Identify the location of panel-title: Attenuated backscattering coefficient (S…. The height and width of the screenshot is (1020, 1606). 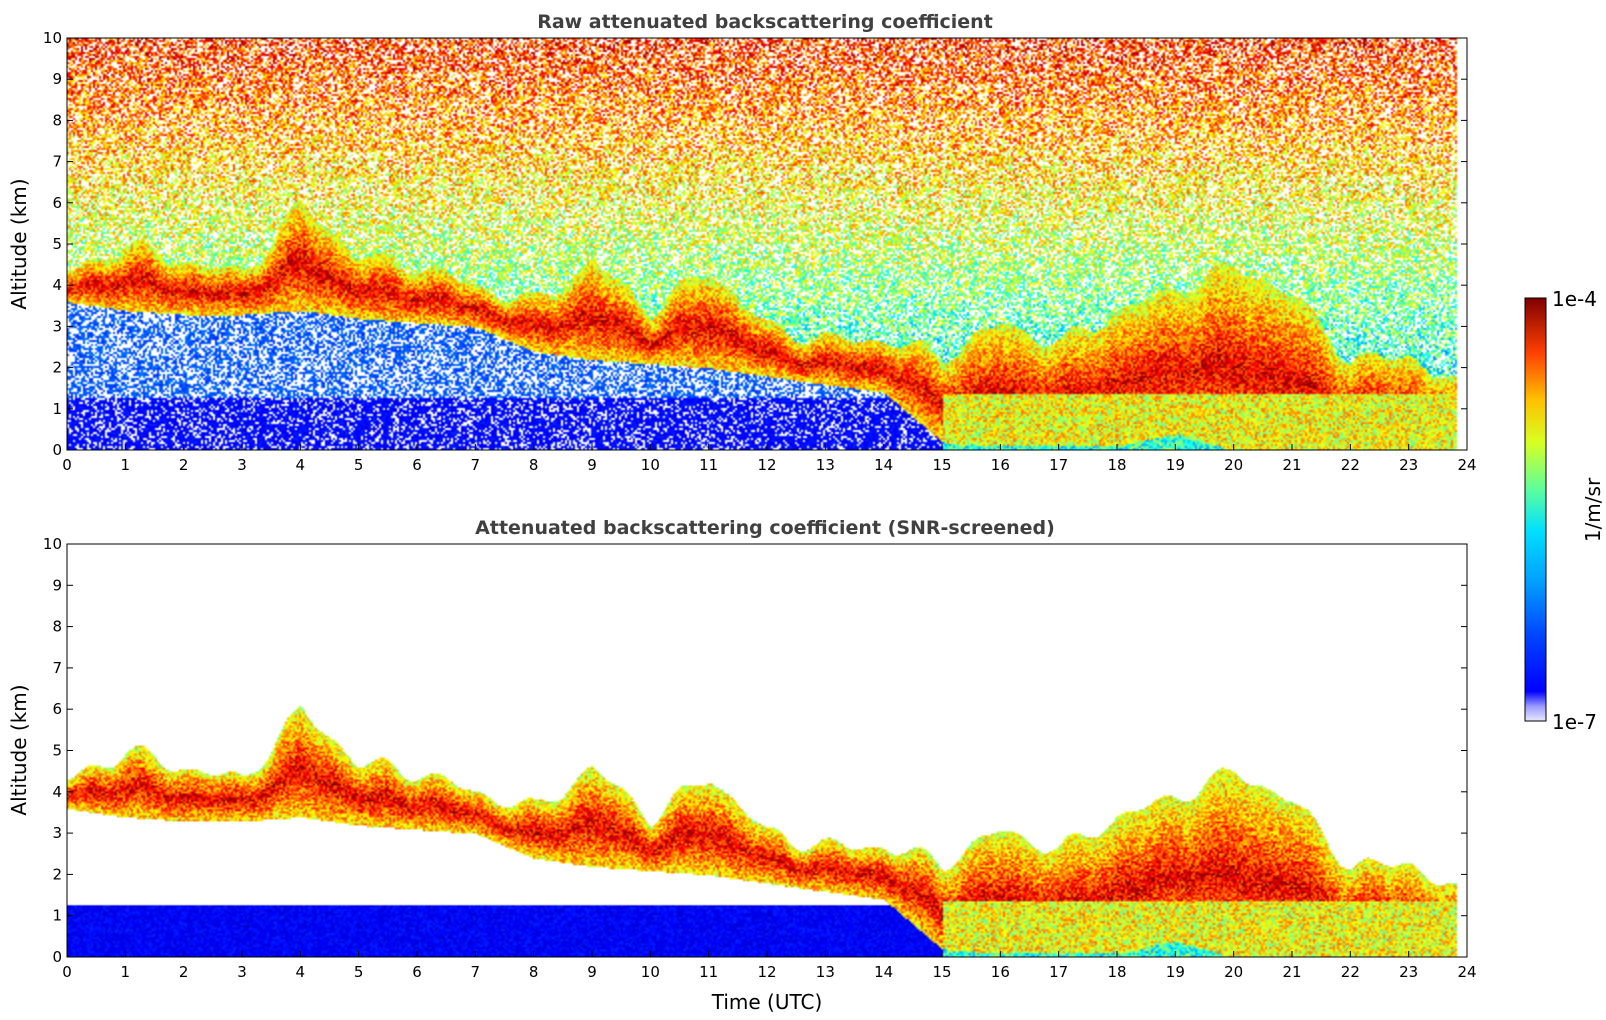
(765, 528).